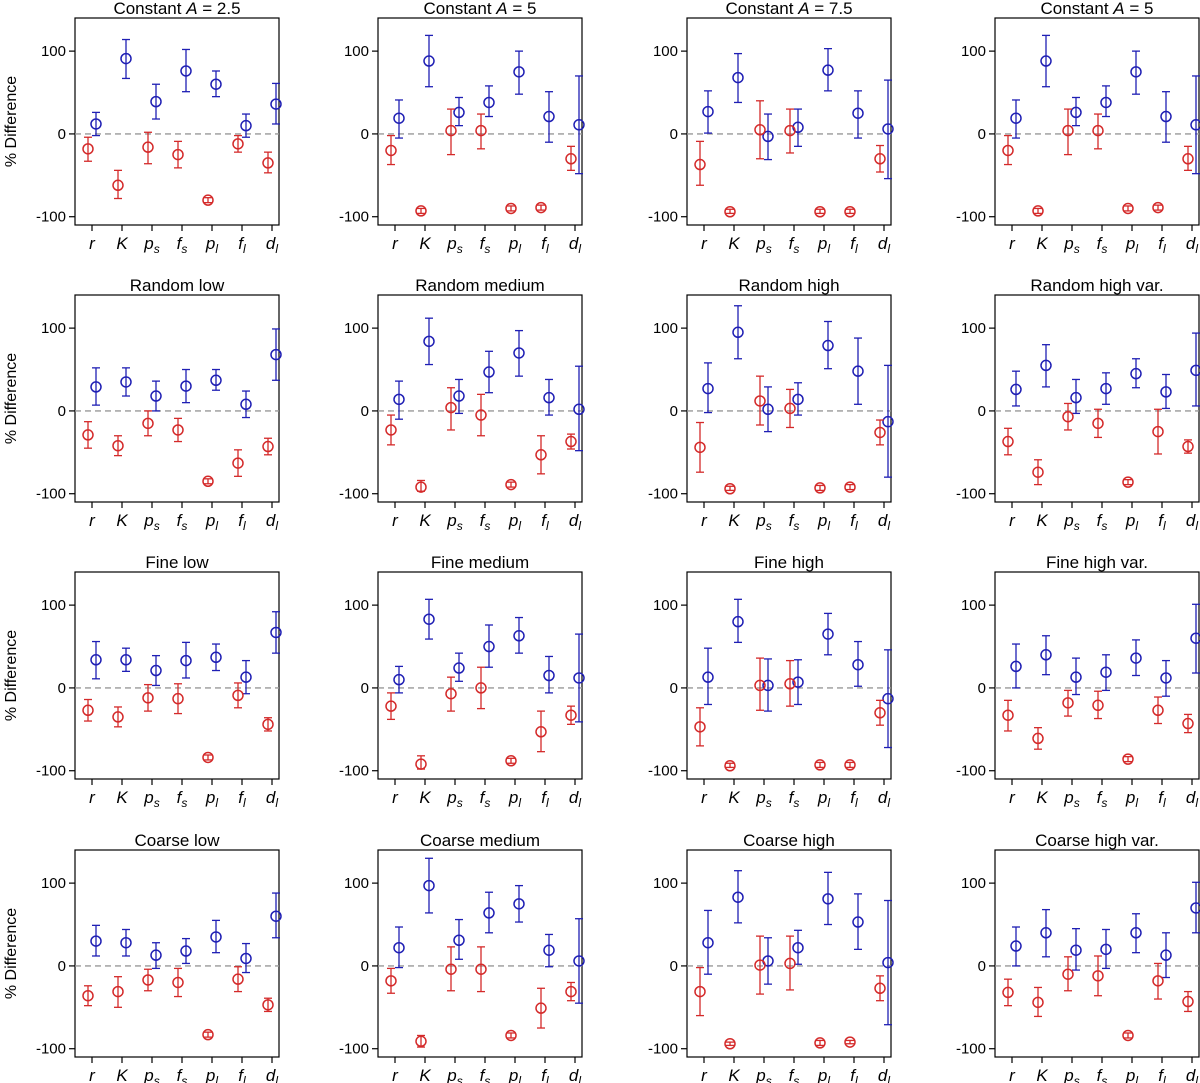  I want to click on panel-title: Random low, so click(177, 285).